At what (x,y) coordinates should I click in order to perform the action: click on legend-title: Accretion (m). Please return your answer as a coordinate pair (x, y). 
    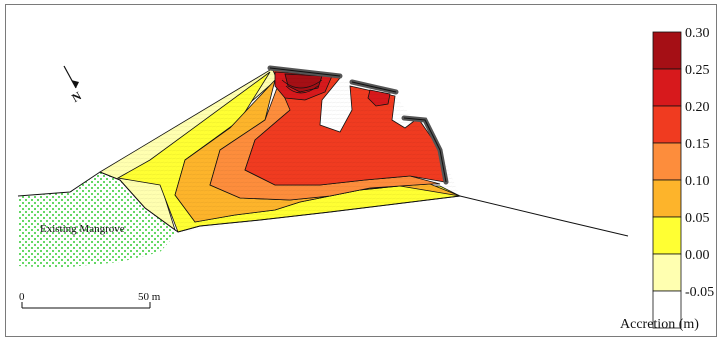
    Looking at the image, I should click on (659, 324).